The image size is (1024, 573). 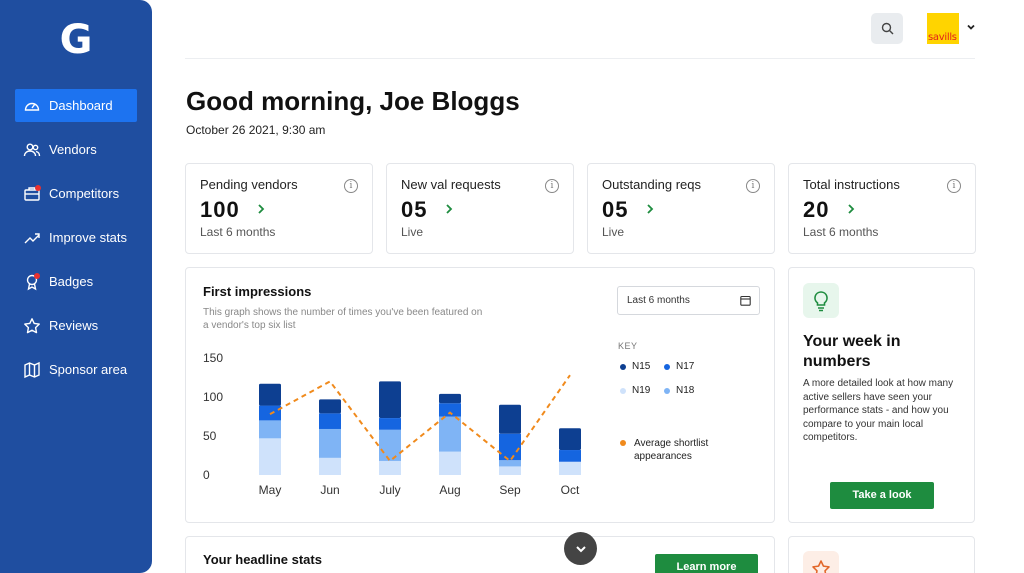 I want to click on x-tick-label: Oct, so click(x=570, y=490).